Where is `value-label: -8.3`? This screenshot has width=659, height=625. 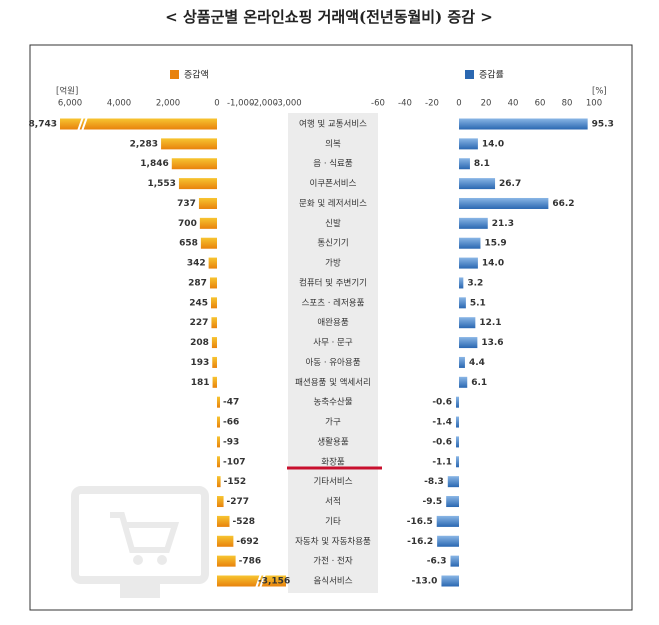
value-label: -8.3 is located at coordinates (434, 482).